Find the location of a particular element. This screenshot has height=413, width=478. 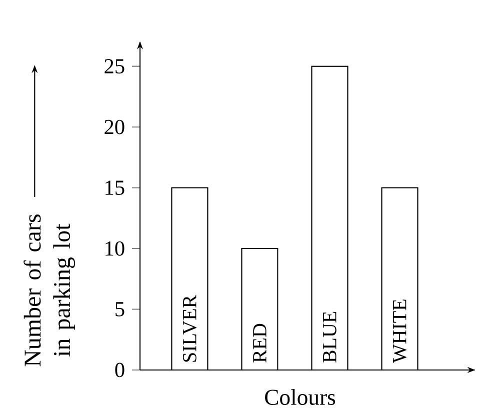

x-tick-label: SILVER is located at coordinates (189, 328).